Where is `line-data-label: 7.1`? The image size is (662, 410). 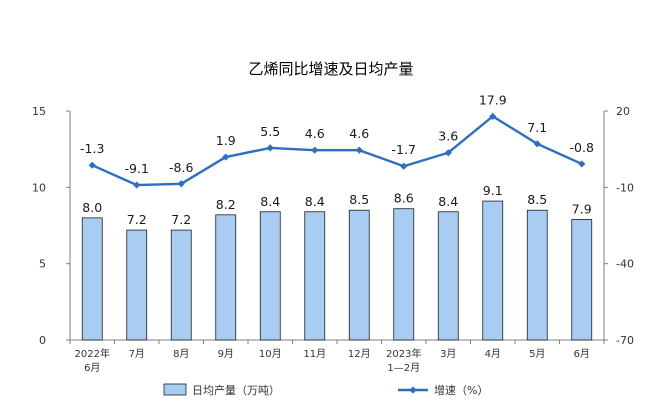 line-data-label: 7.1 is located at coordinates (537, 127).